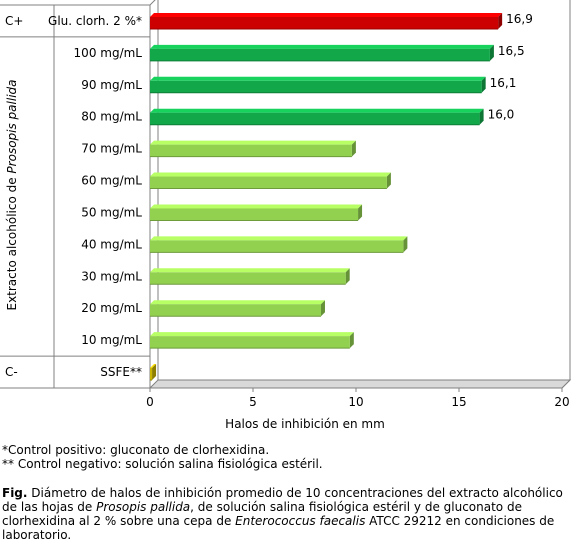 The height and width of the screenshot is (542, 580). I want to click on x-tick-label: 0, so click(150, 402).